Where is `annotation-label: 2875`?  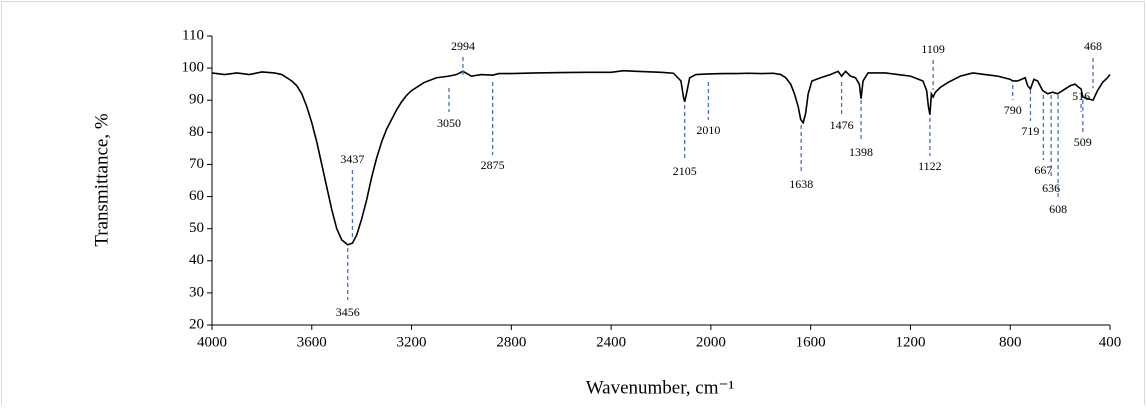
annotation-label: 2875 is located at coordinates (493, 165).